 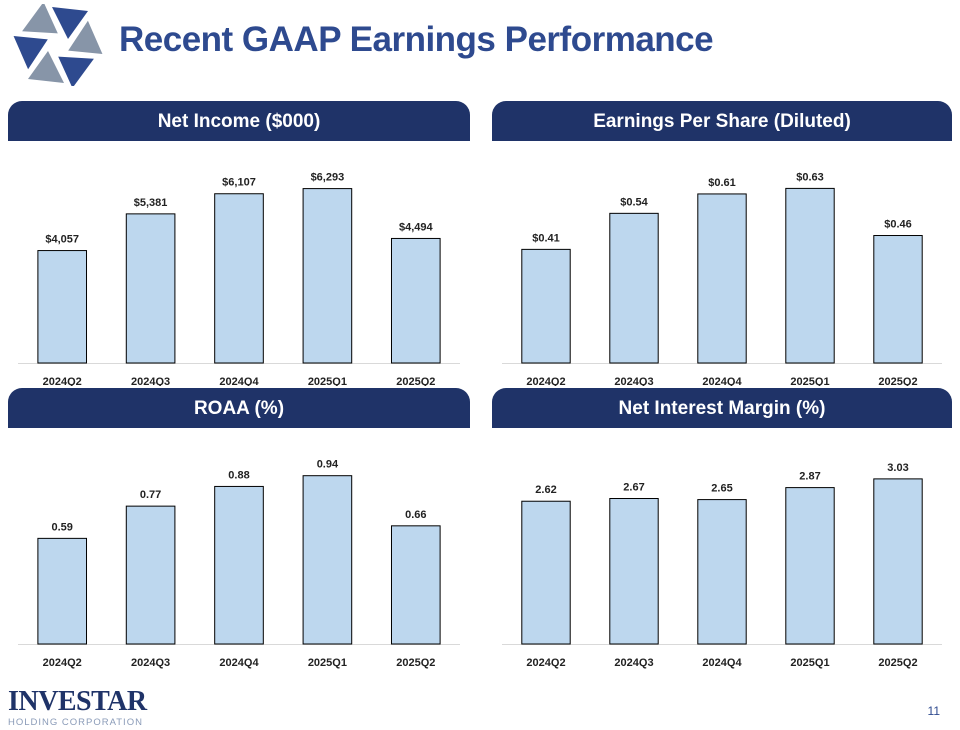 What do you see at coordinates (810, 177) in the screenshot?
I see `data-label: $0.63` at bounding box center [810, 177].